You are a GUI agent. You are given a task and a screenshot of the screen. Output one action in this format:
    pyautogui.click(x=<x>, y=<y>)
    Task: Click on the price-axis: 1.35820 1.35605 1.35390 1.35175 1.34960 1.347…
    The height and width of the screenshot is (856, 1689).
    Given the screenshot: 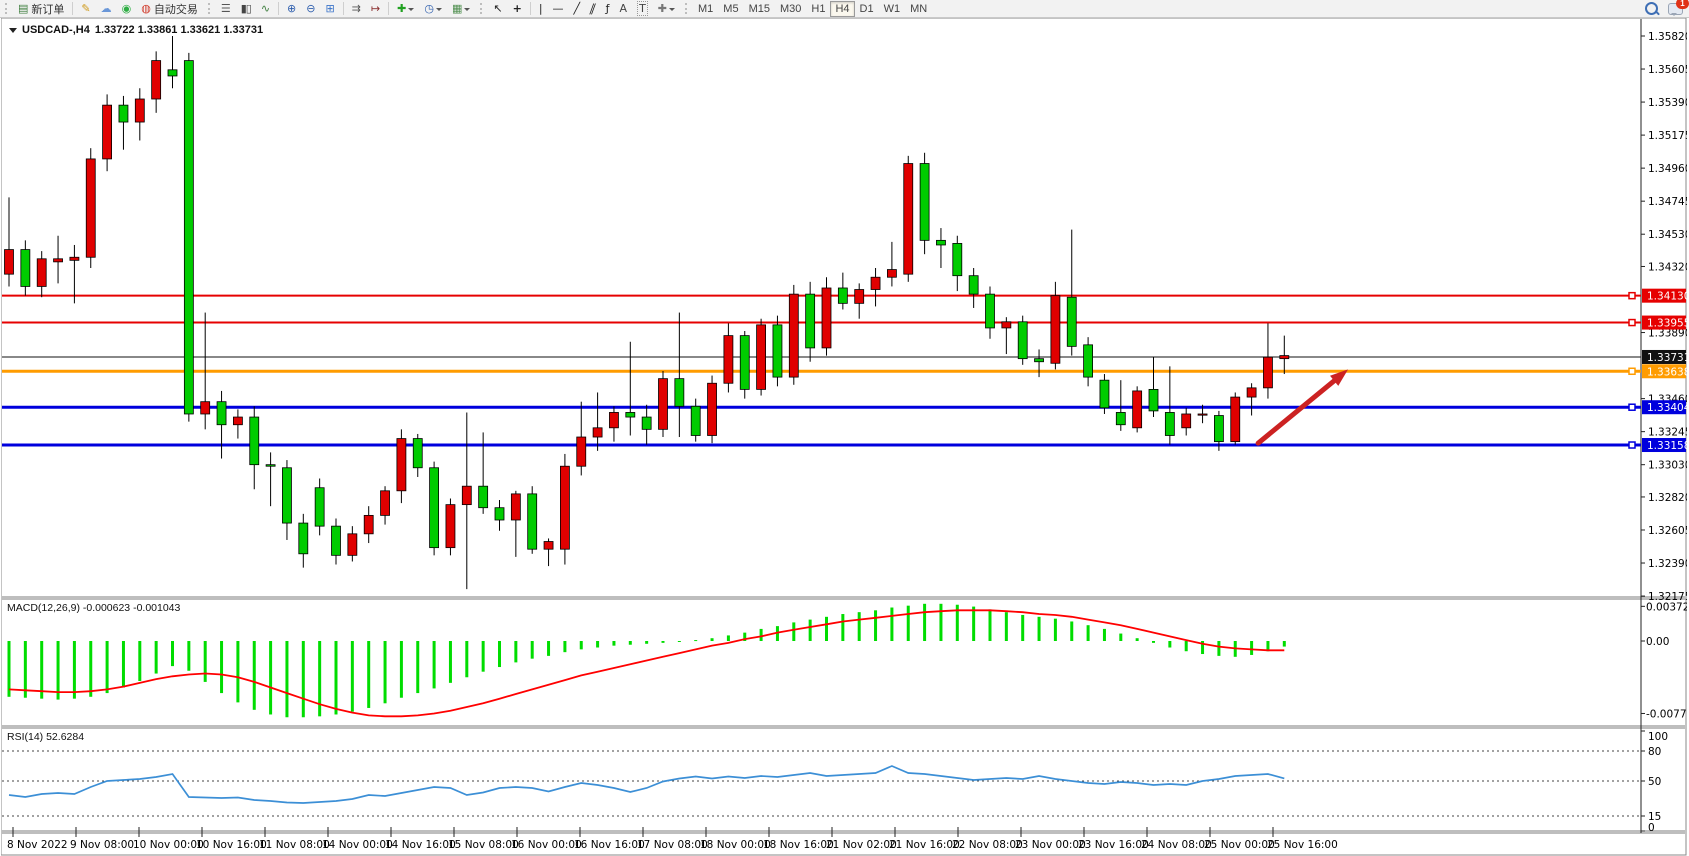 What is the action you would take?
    pyautogui.click(x=1664, y=317)
    